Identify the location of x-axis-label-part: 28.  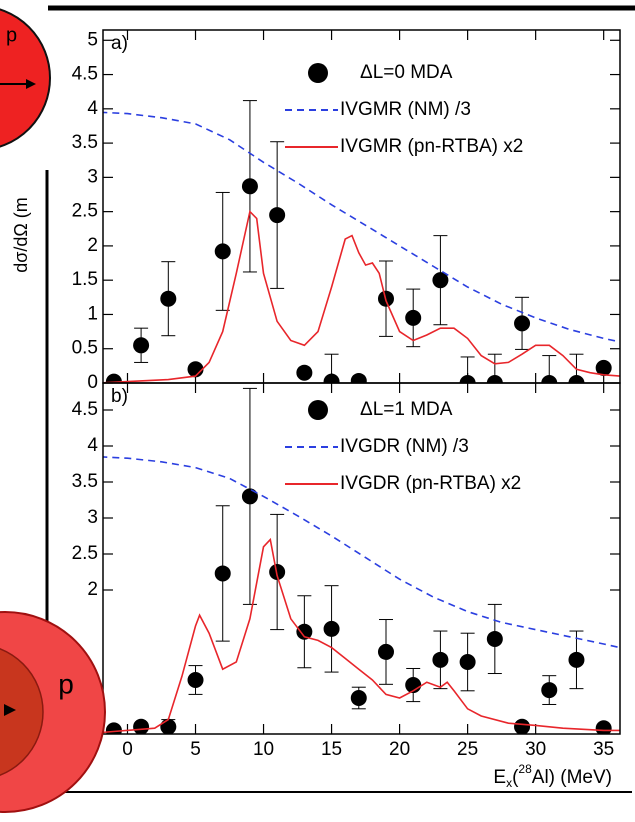
(525, 769).